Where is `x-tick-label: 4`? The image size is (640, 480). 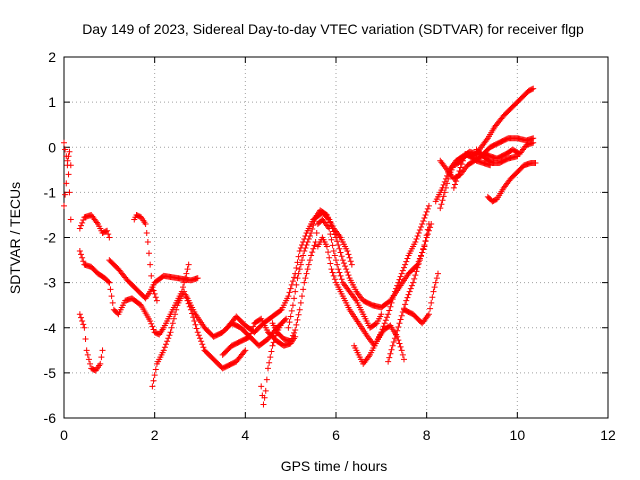
x-tick-label: 4 is located at coordinates (245, 435).